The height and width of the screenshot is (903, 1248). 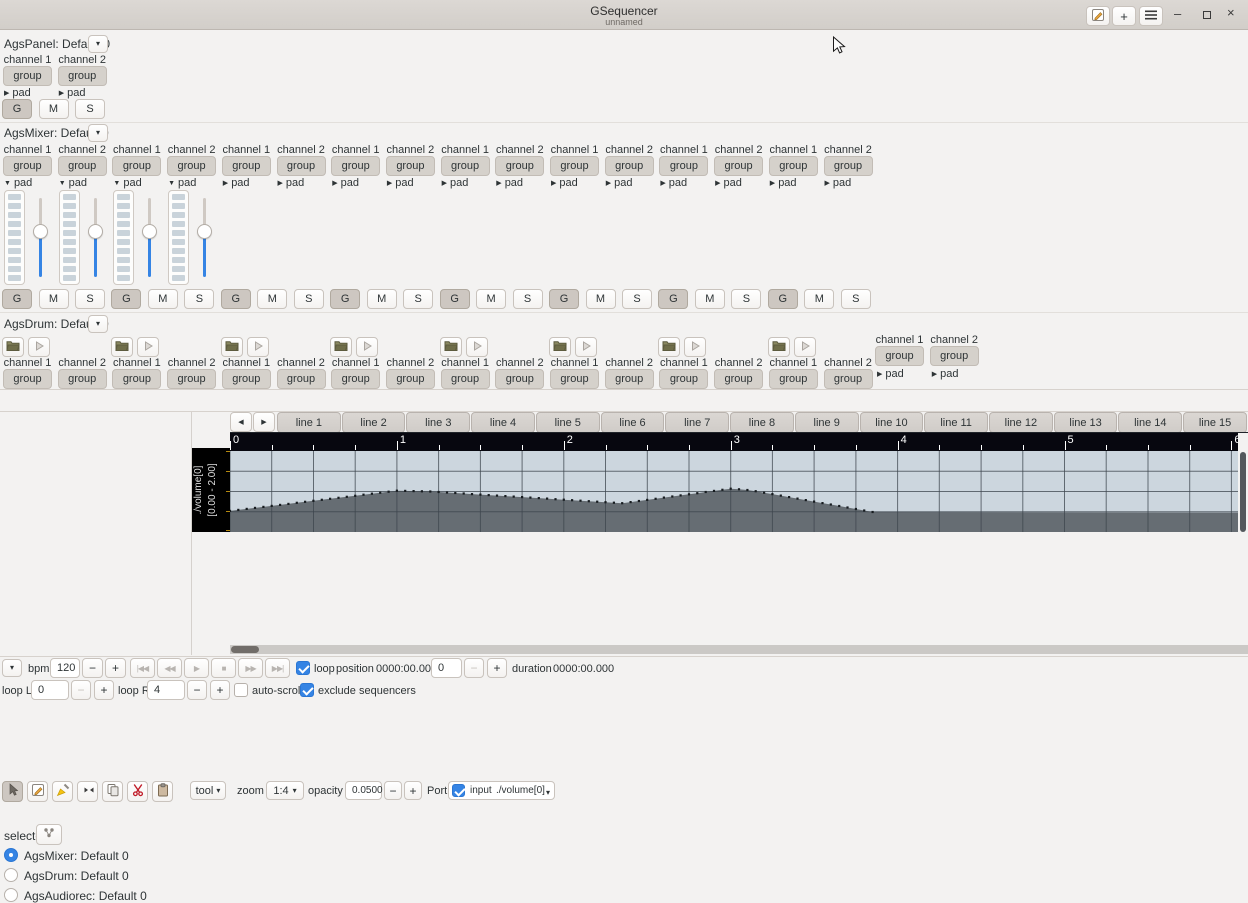 I want to click on machine-panel-options-combo: ▾, so click(x=98, y=44).